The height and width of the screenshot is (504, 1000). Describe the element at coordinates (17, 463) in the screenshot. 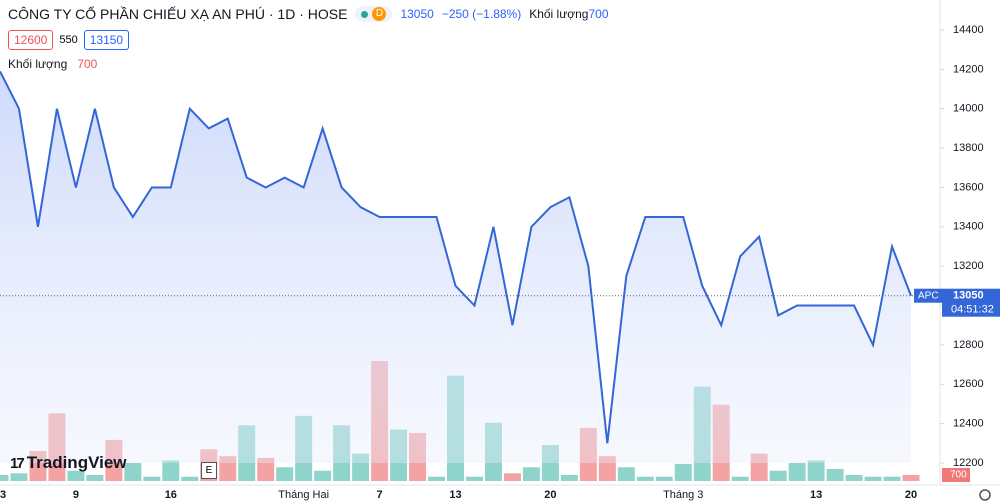

I see `logo-mark: 17` at that location.